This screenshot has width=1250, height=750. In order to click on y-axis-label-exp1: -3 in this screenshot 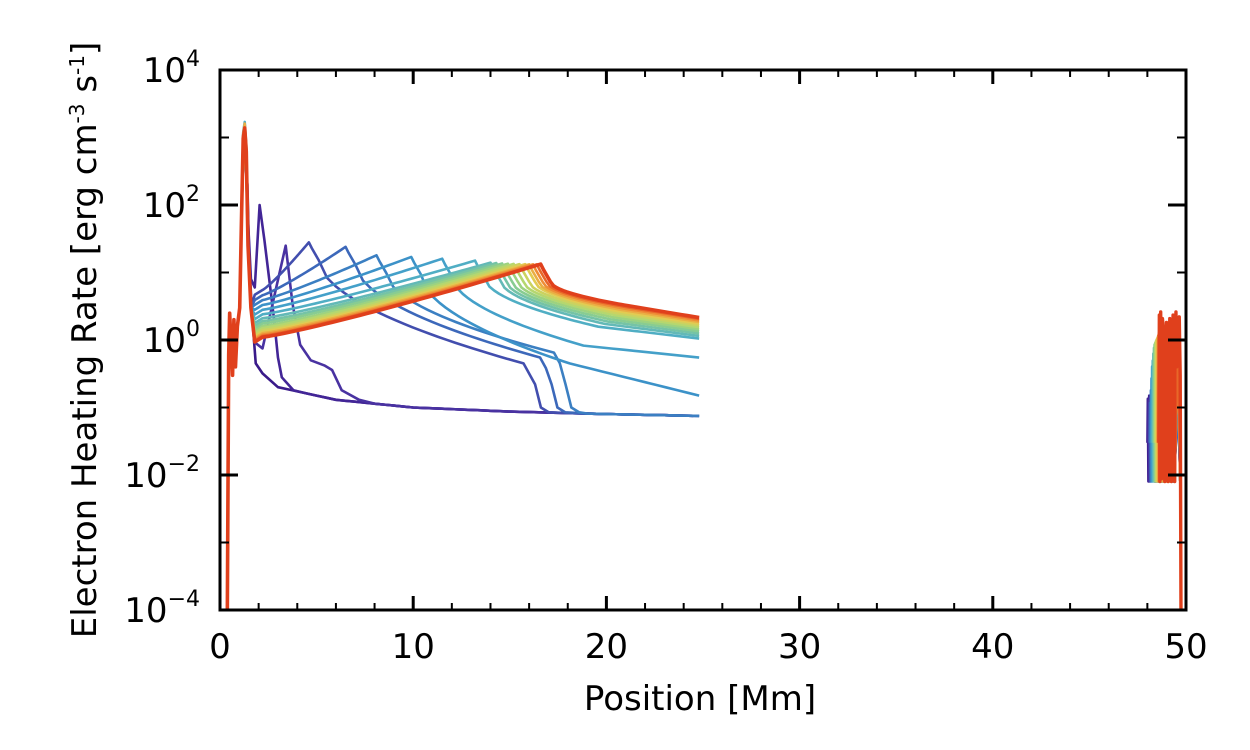, I will do `click(77, 113)`.